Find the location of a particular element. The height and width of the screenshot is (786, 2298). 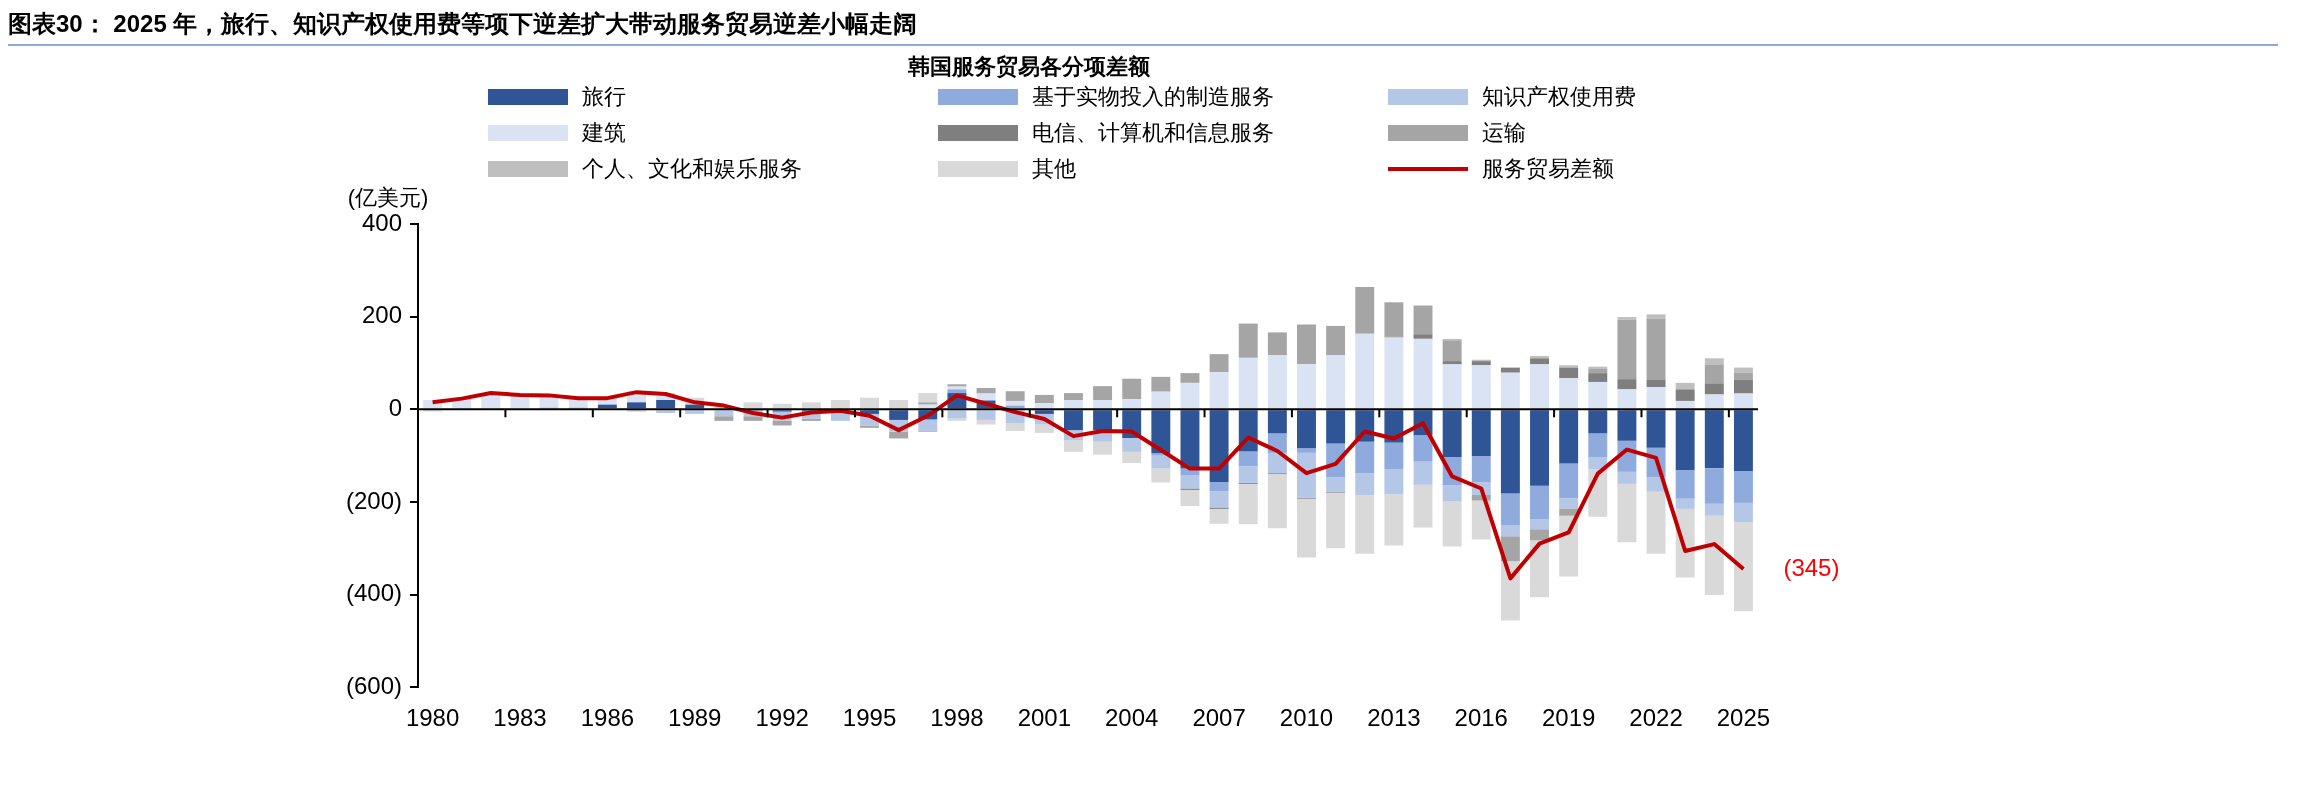

y-tick-label: 400 is located at coordinates (382, 222).